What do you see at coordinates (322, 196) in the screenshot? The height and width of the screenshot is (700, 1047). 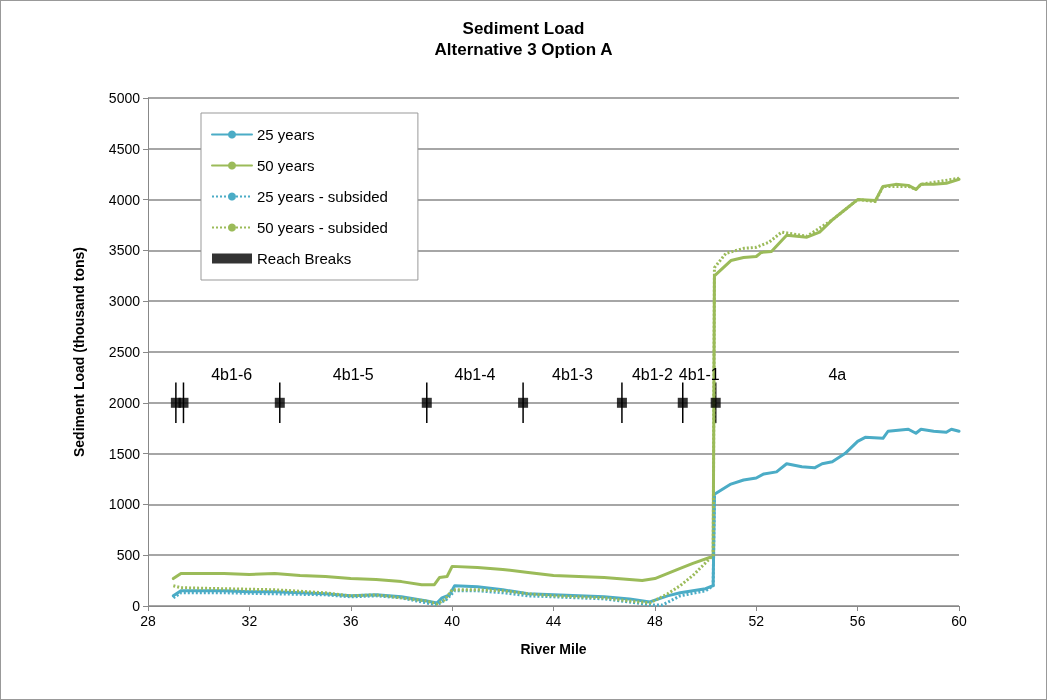 I see `legend-label: 25 years - subsided` at bounding box center [322, 196].